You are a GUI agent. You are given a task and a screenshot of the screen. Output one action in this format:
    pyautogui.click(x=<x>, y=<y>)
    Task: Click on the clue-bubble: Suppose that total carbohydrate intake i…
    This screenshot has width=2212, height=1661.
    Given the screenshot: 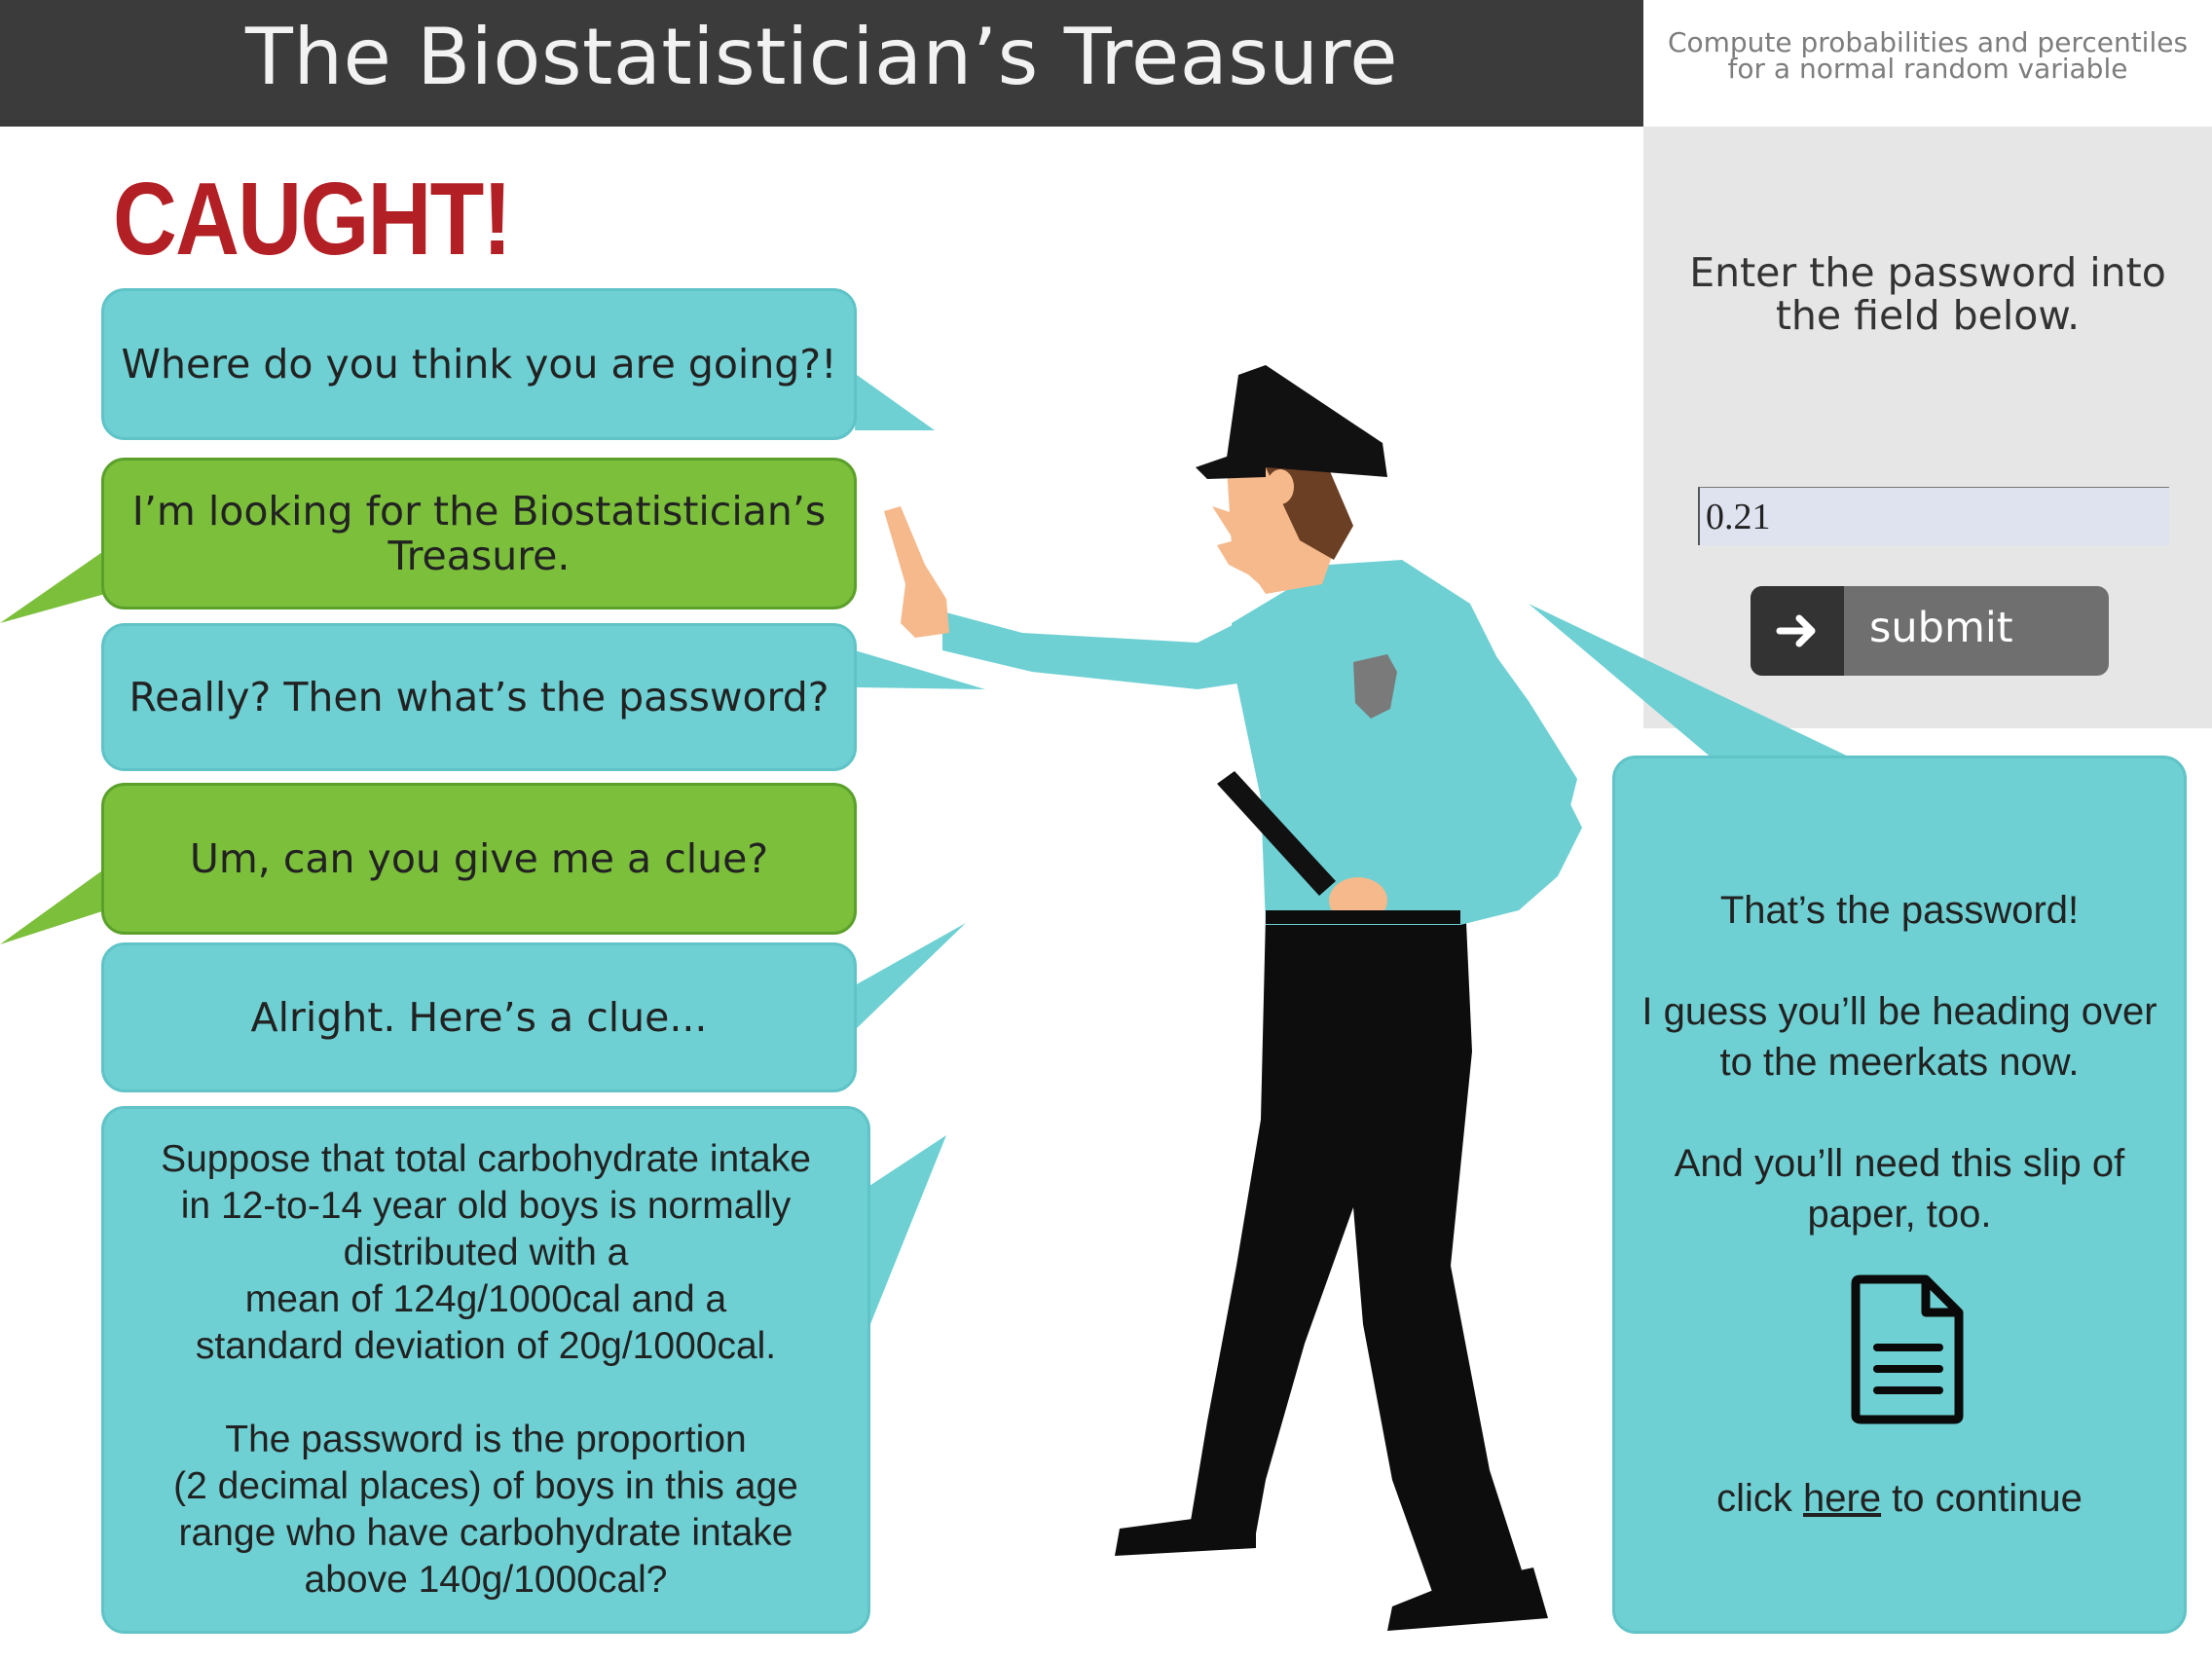 What is the action you would take?
    pyautogui.click(x=485, y=1370)
    